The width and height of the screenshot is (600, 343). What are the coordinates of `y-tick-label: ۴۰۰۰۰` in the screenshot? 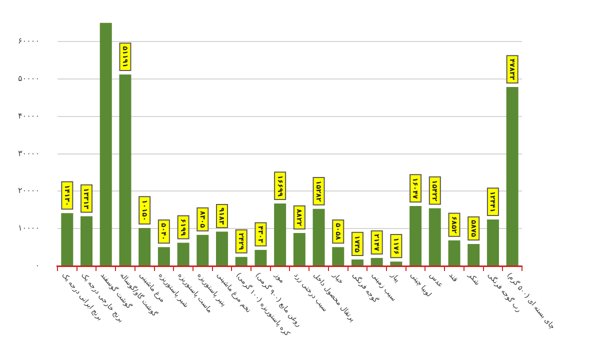 It's located at (29, 115).